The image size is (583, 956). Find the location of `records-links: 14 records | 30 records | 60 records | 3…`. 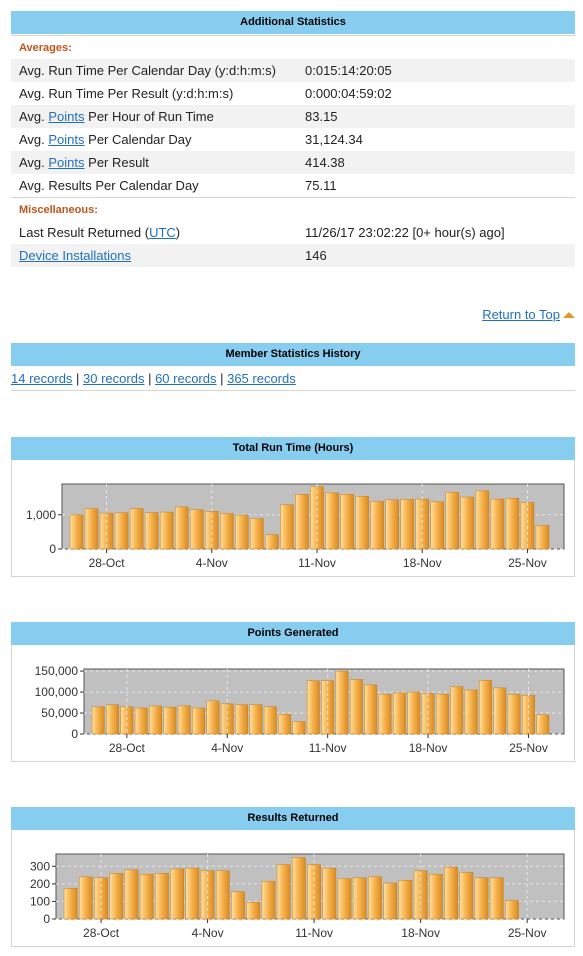

records-links: 14 records | 30 records | 60 records | 3… is located at coordinates (153, 378).